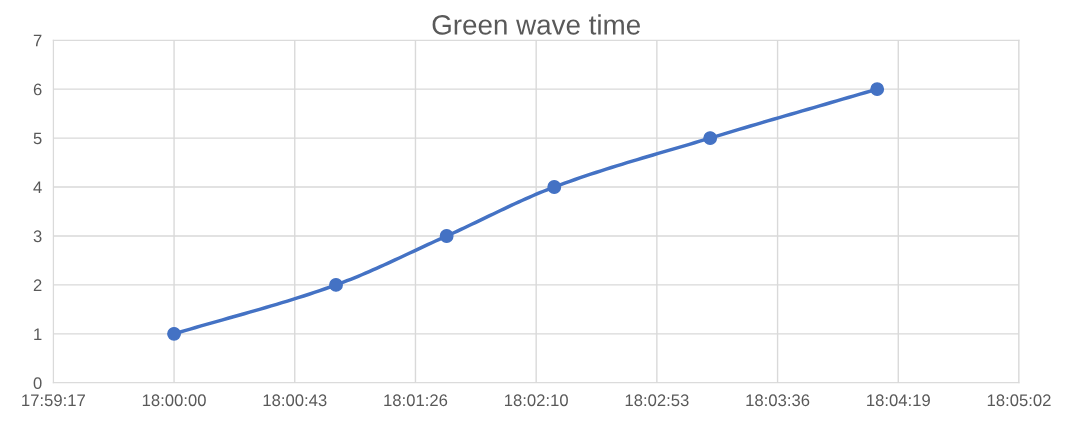 Image resolution: width=1067 pixels, height=423 pixels. Describe the element at coordinates (898, 400) in the screenshot. I see `x-tick-label: 18:04:19` at that location.